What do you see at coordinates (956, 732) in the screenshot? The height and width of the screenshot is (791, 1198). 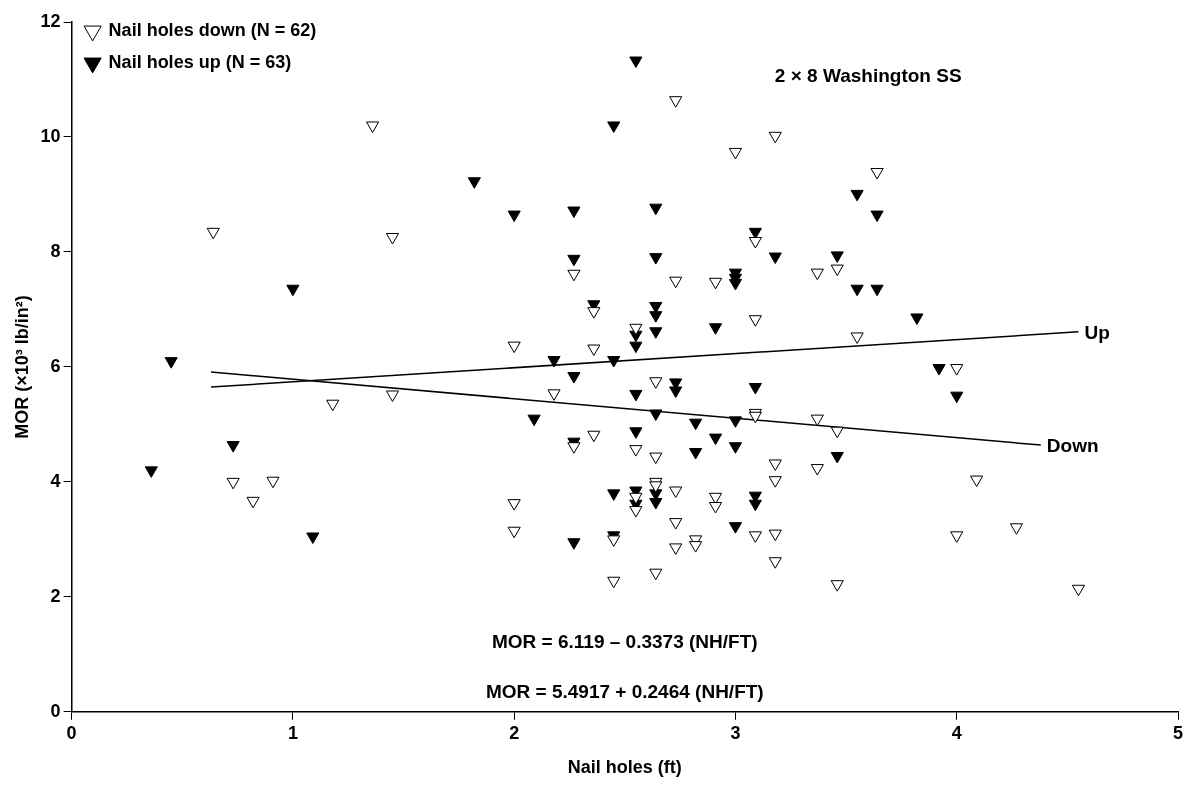 I see `x-tick-label: 4` at bounding box center [956, 732].